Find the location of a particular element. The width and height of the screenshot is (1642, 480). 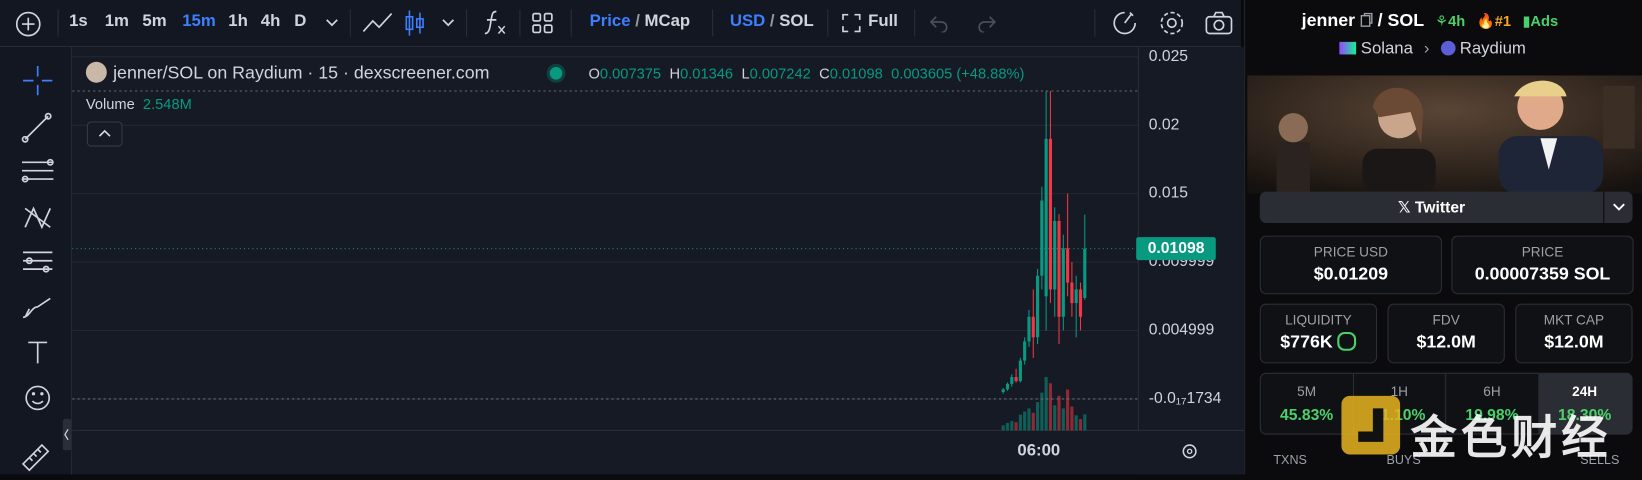

mkt-cap-label: MKT CAP is located at coordinates (1574, 320).